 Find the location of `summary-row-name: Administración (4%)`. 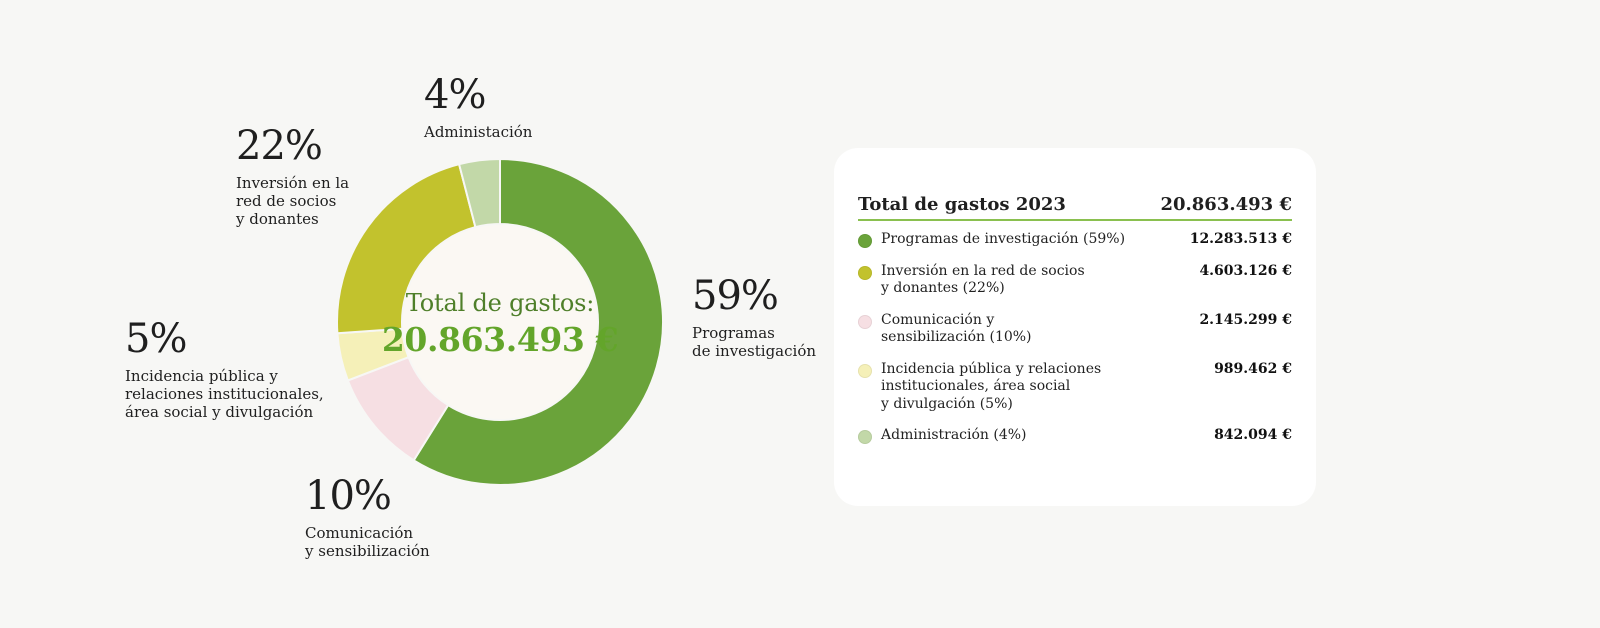

summary-row-name: Administración (4%) is located at coordinates (954, 435).